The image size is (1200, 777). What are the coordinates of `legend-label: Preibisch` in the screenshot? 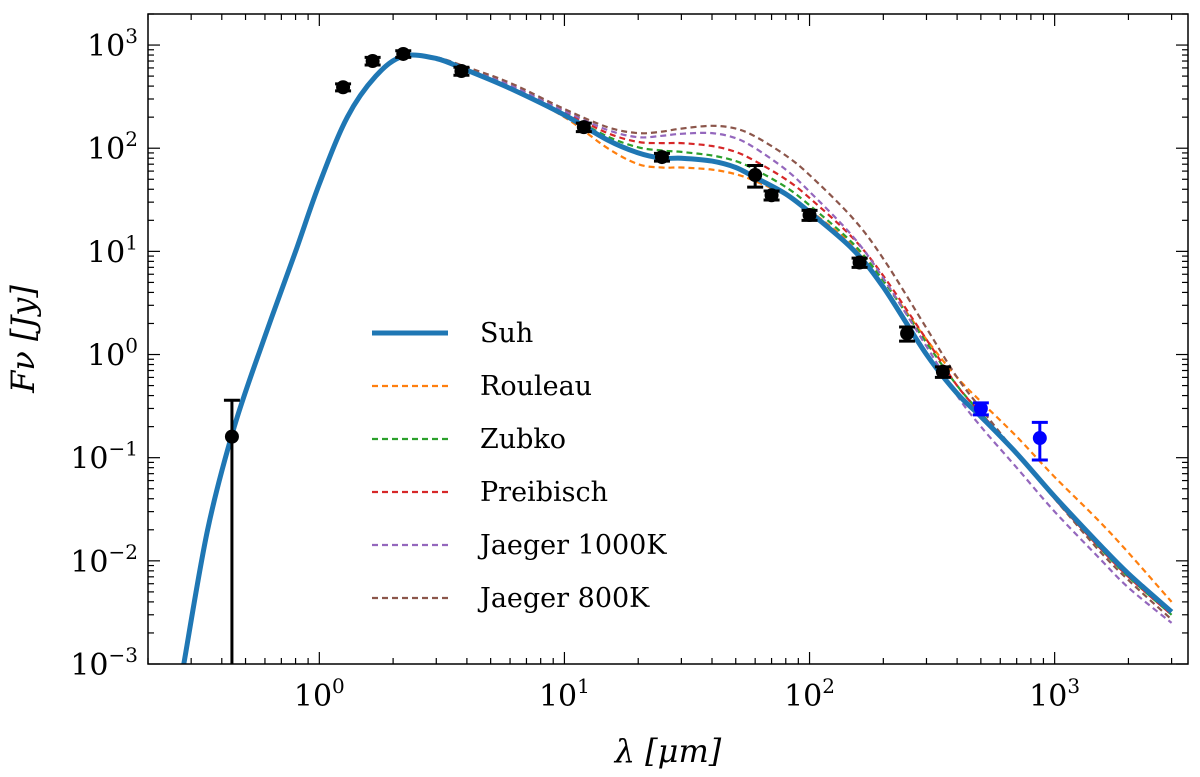 It's located at (544, 492).